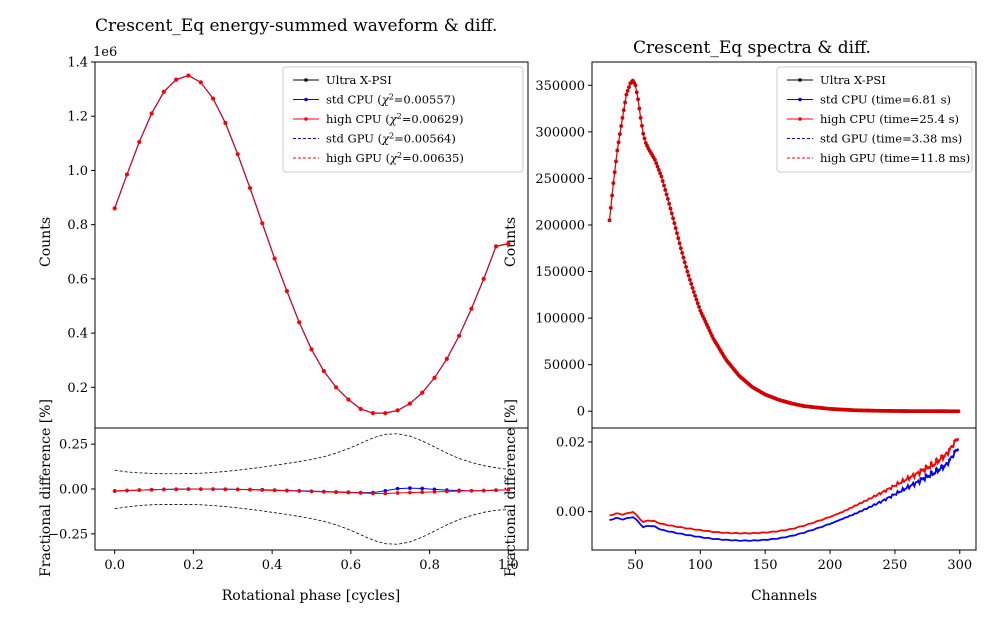  I want to click on left-top-ytick-label: 0.6, so click(77, 279).